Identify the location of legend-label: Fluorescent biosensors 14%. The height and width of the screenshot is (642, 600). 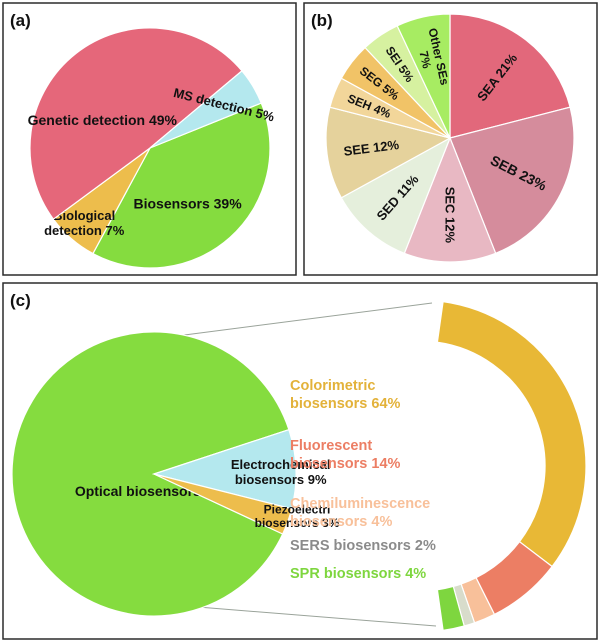
(345, 455).